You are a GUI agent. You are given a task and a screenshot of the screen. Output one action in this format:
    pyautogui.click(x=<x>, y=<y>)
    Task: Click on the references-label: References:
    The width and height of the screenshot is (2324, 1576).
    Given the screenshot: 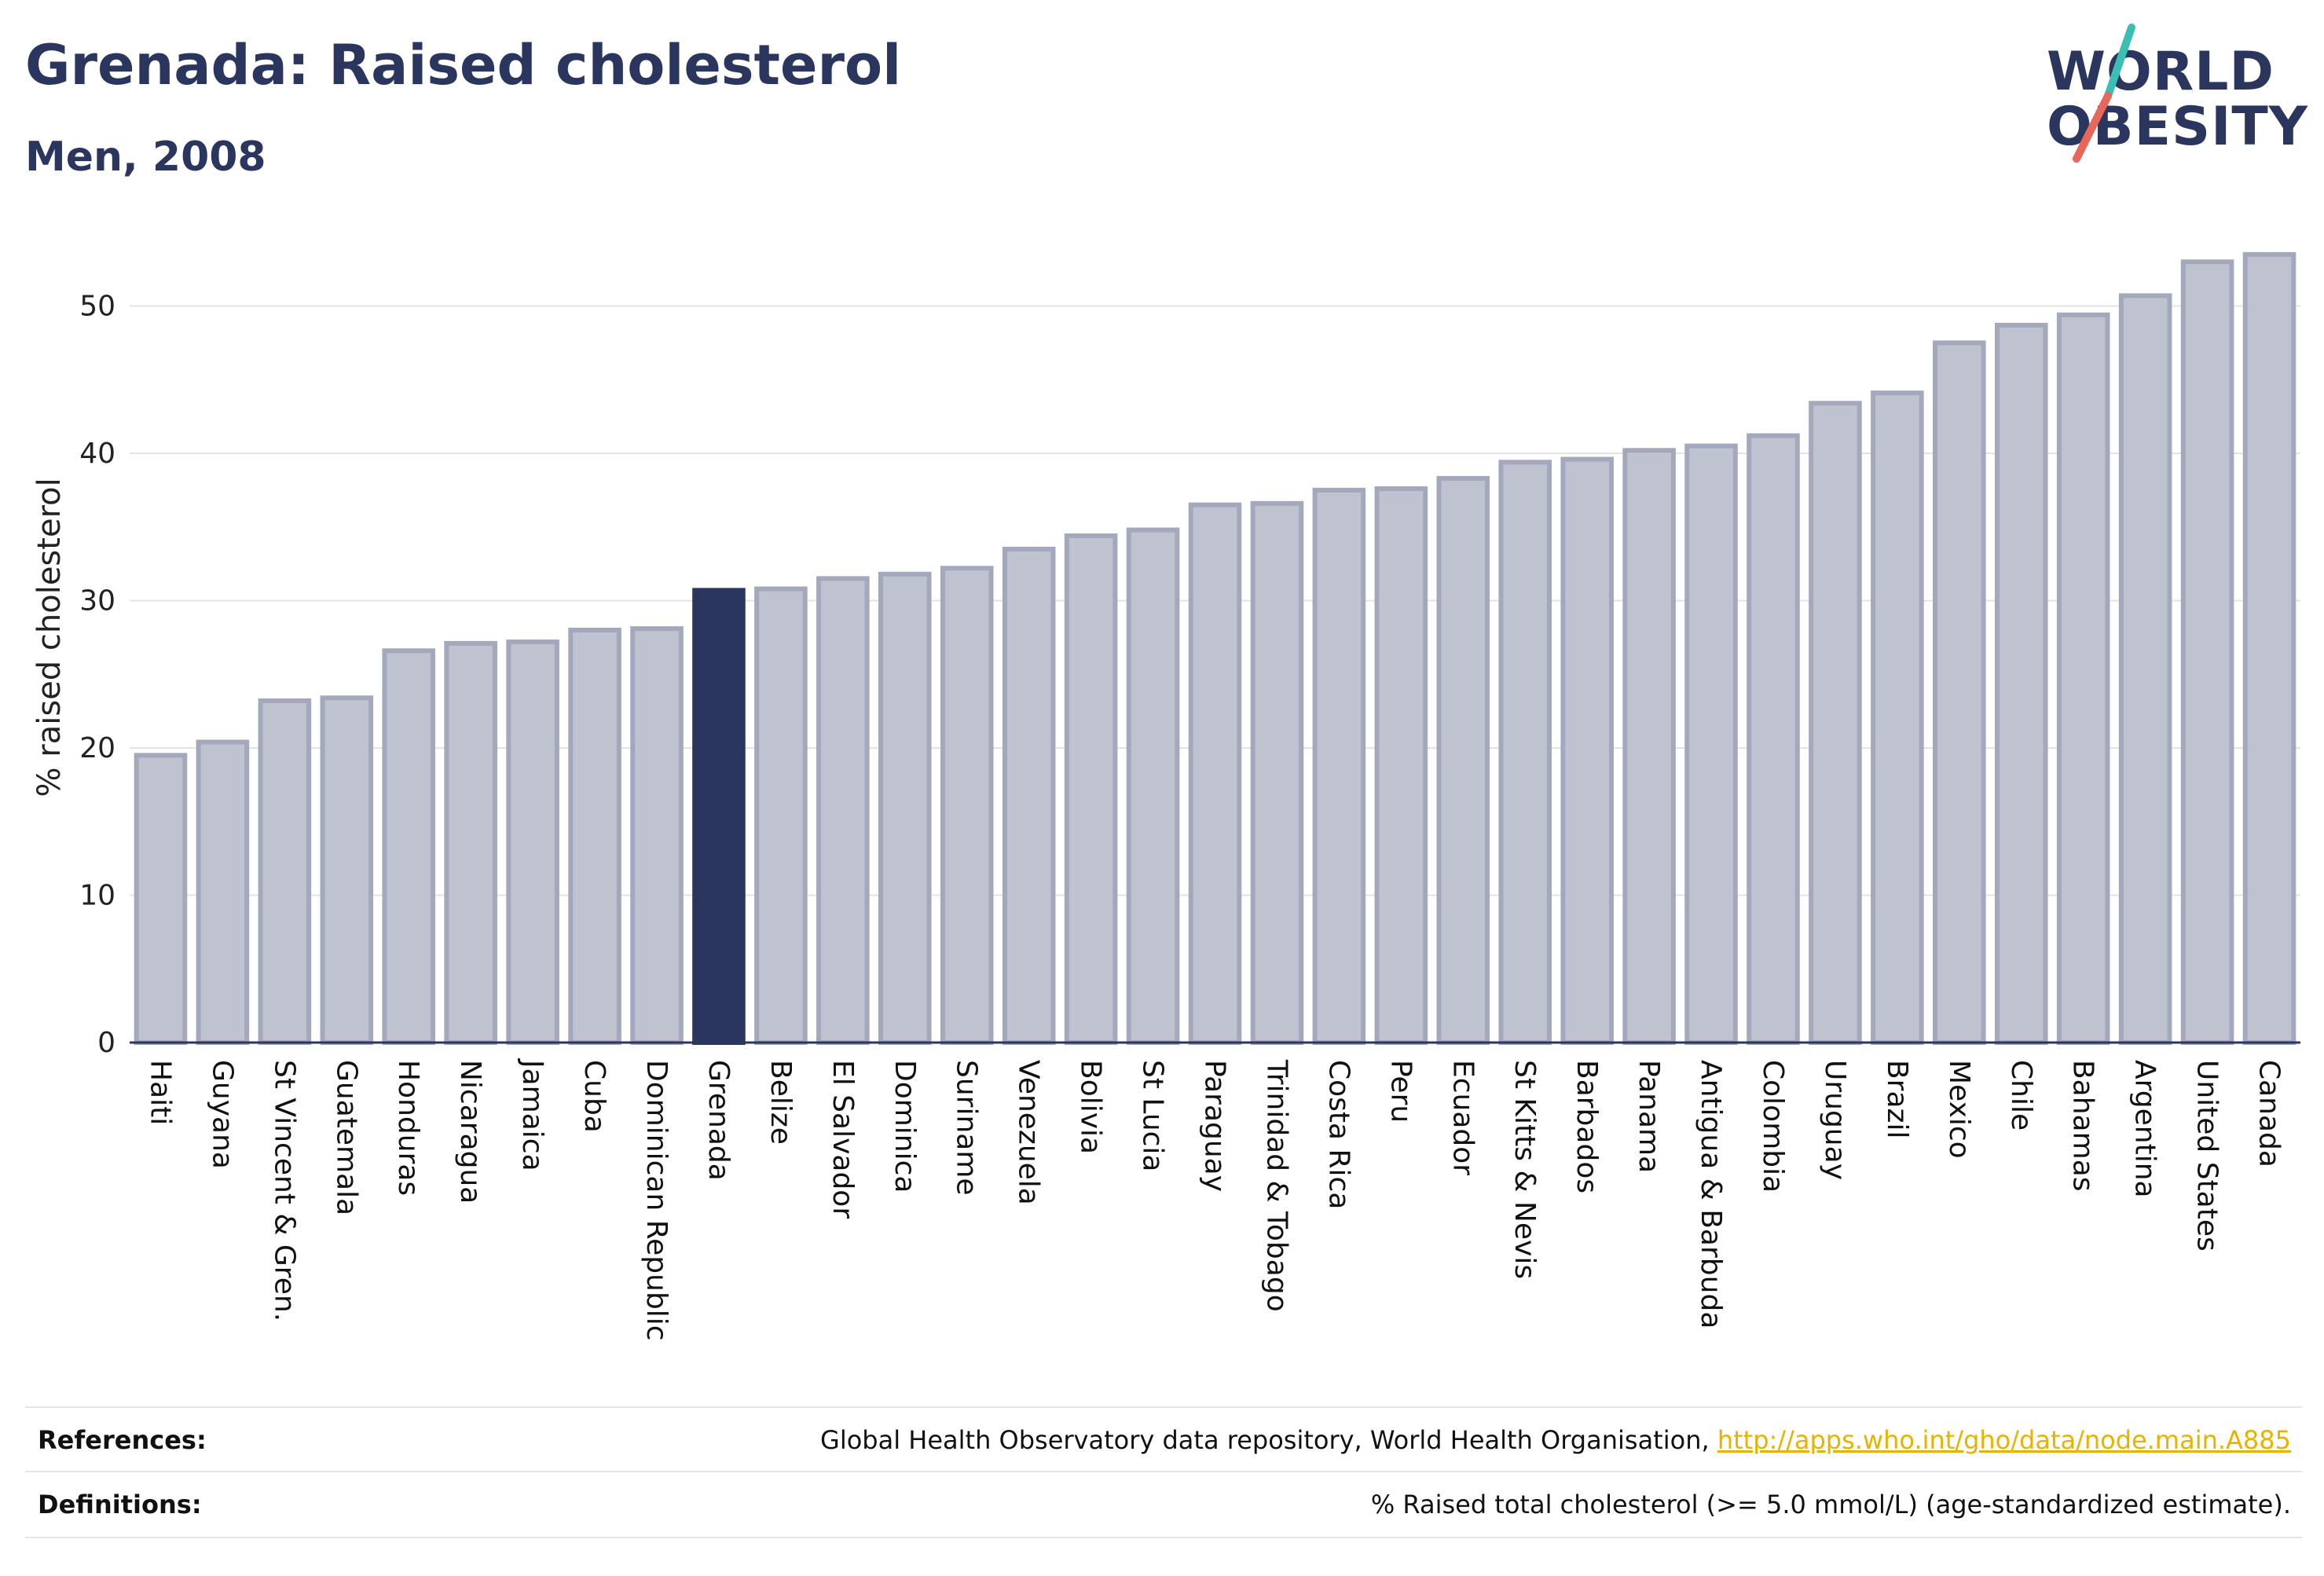 What is the action you would take?
    pyautogui.click(x=122, y=1440)
    